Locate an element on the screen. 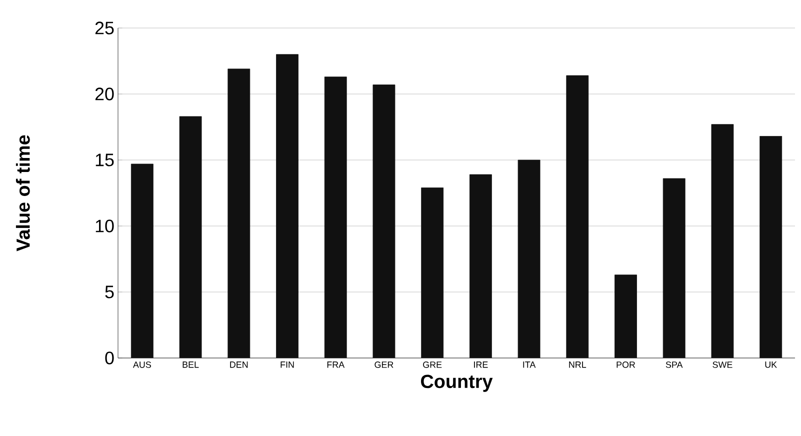  y-tick-label: 0 is located at coordinates (109, 358).